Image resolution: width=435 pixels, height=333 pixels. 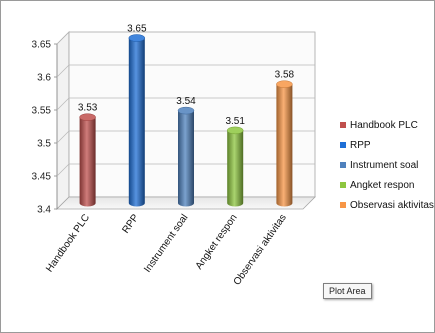 I want to click on legend-item-instrument-soal: Instrument soal, so click(x=379, y=165).